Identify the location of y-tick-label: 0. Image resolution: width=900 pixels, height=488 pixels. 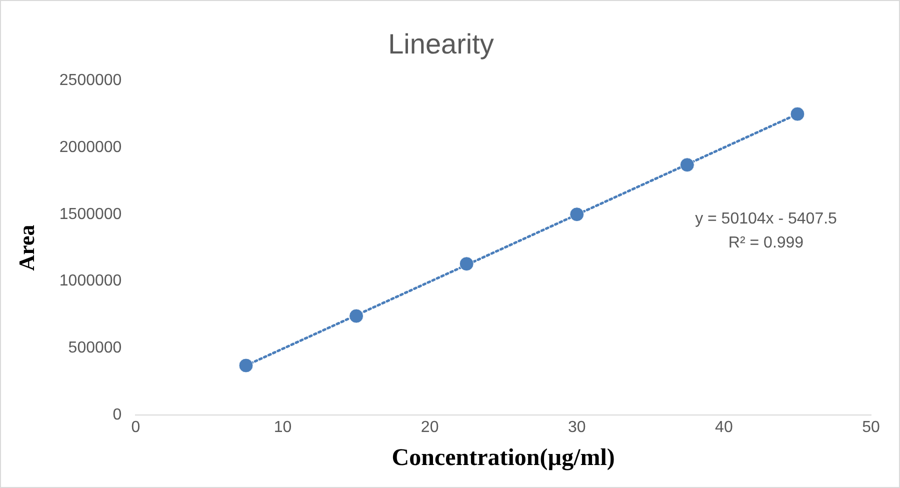
(117, 415).